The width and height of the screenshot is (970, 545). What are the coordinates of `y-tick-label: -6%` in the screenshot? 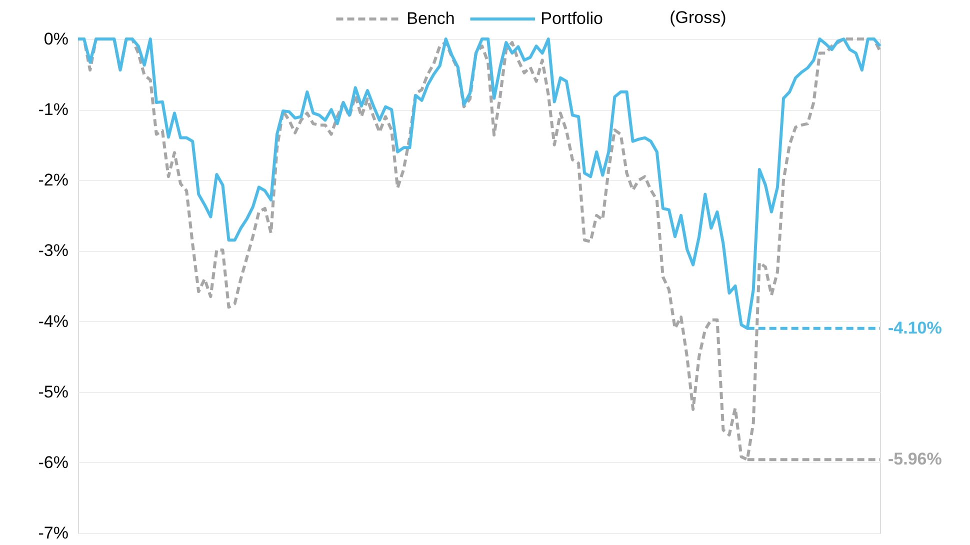 It's located at (53, 462).